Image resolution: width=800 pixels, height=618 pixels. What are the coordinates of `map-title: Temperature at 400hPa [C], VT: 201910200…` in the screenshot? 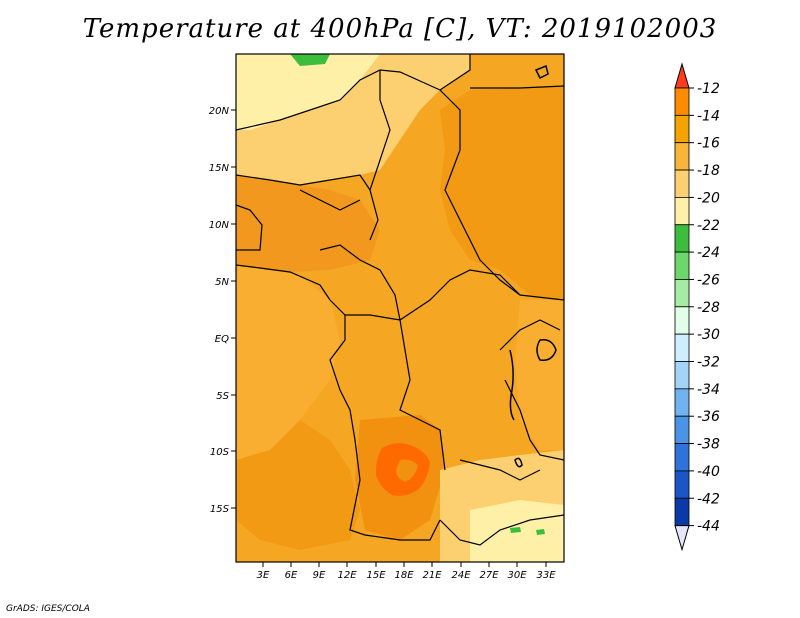 It's located at (400, 29).